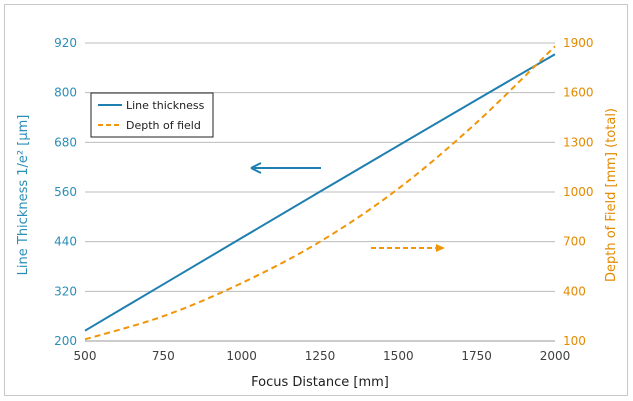 The image size is (633, 401). Describe the element at coordinates (578, 142) in the screenshot. I see `right-tick-label: 1300` at that location.